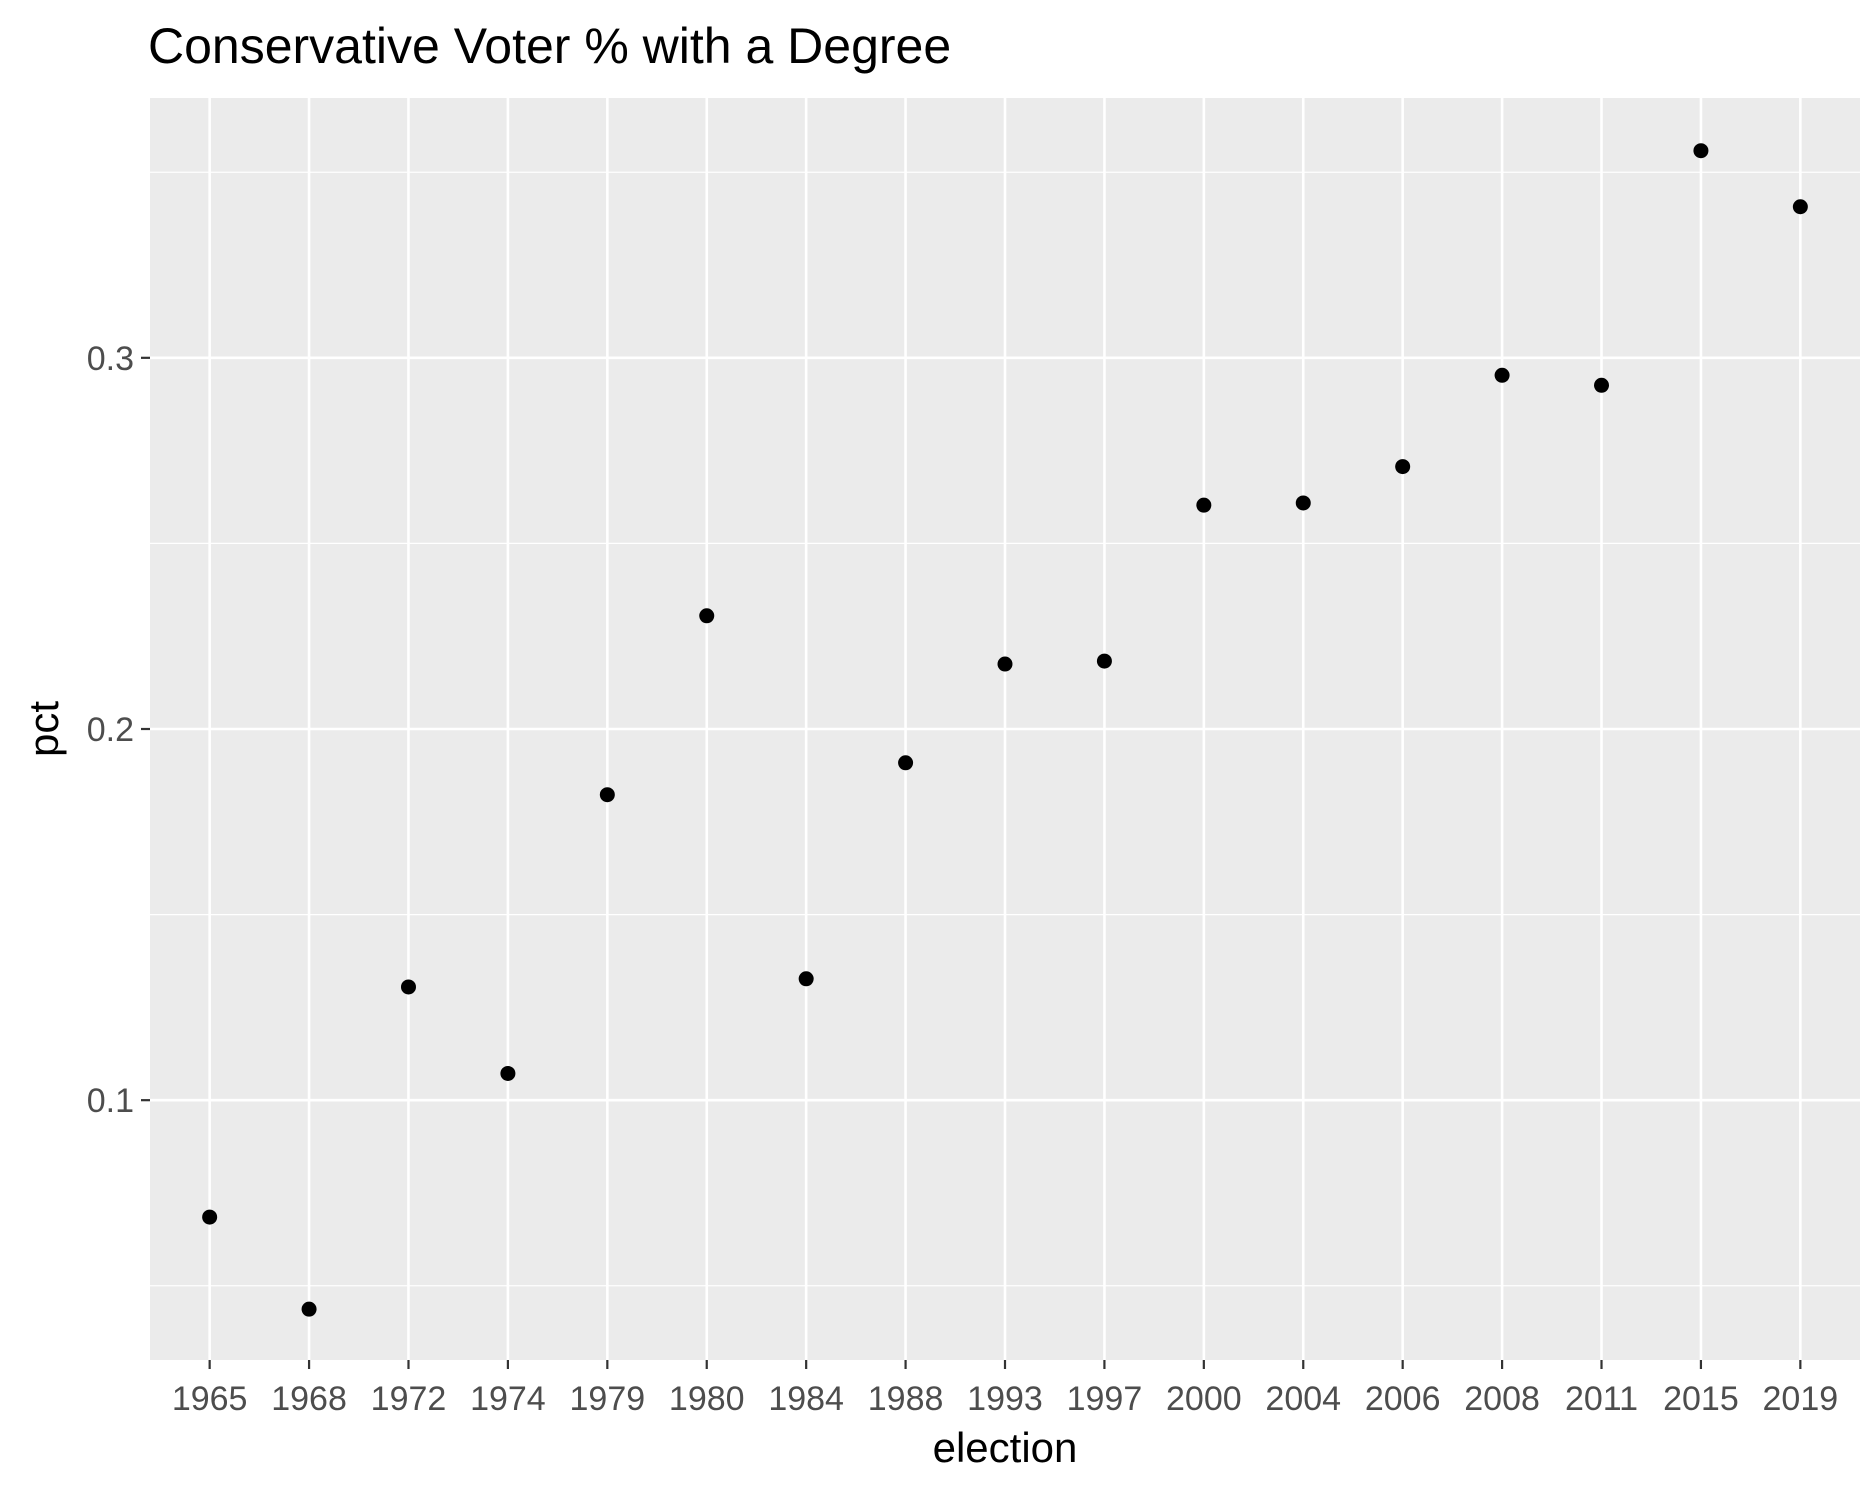  Describe the element at coordinates (110, 1101) in the screenshot. I see `y-tick-label: 0.1` at that location.